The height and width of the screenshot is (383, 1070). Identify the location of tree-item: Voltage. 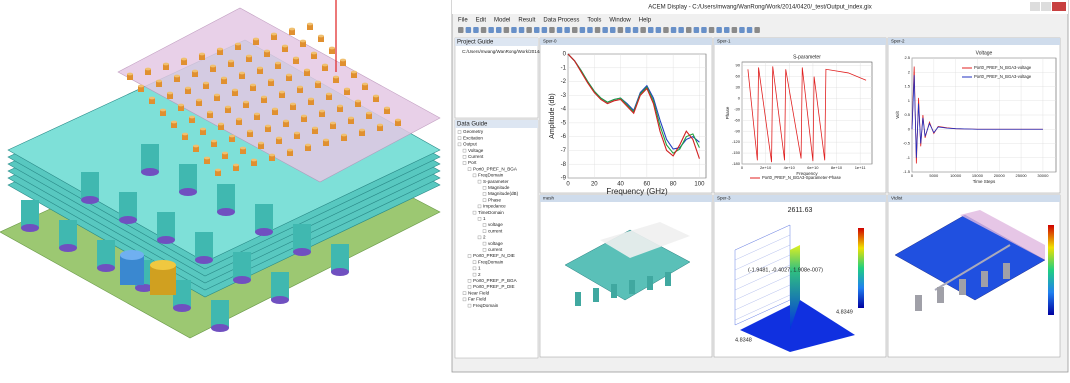
(476, 150).